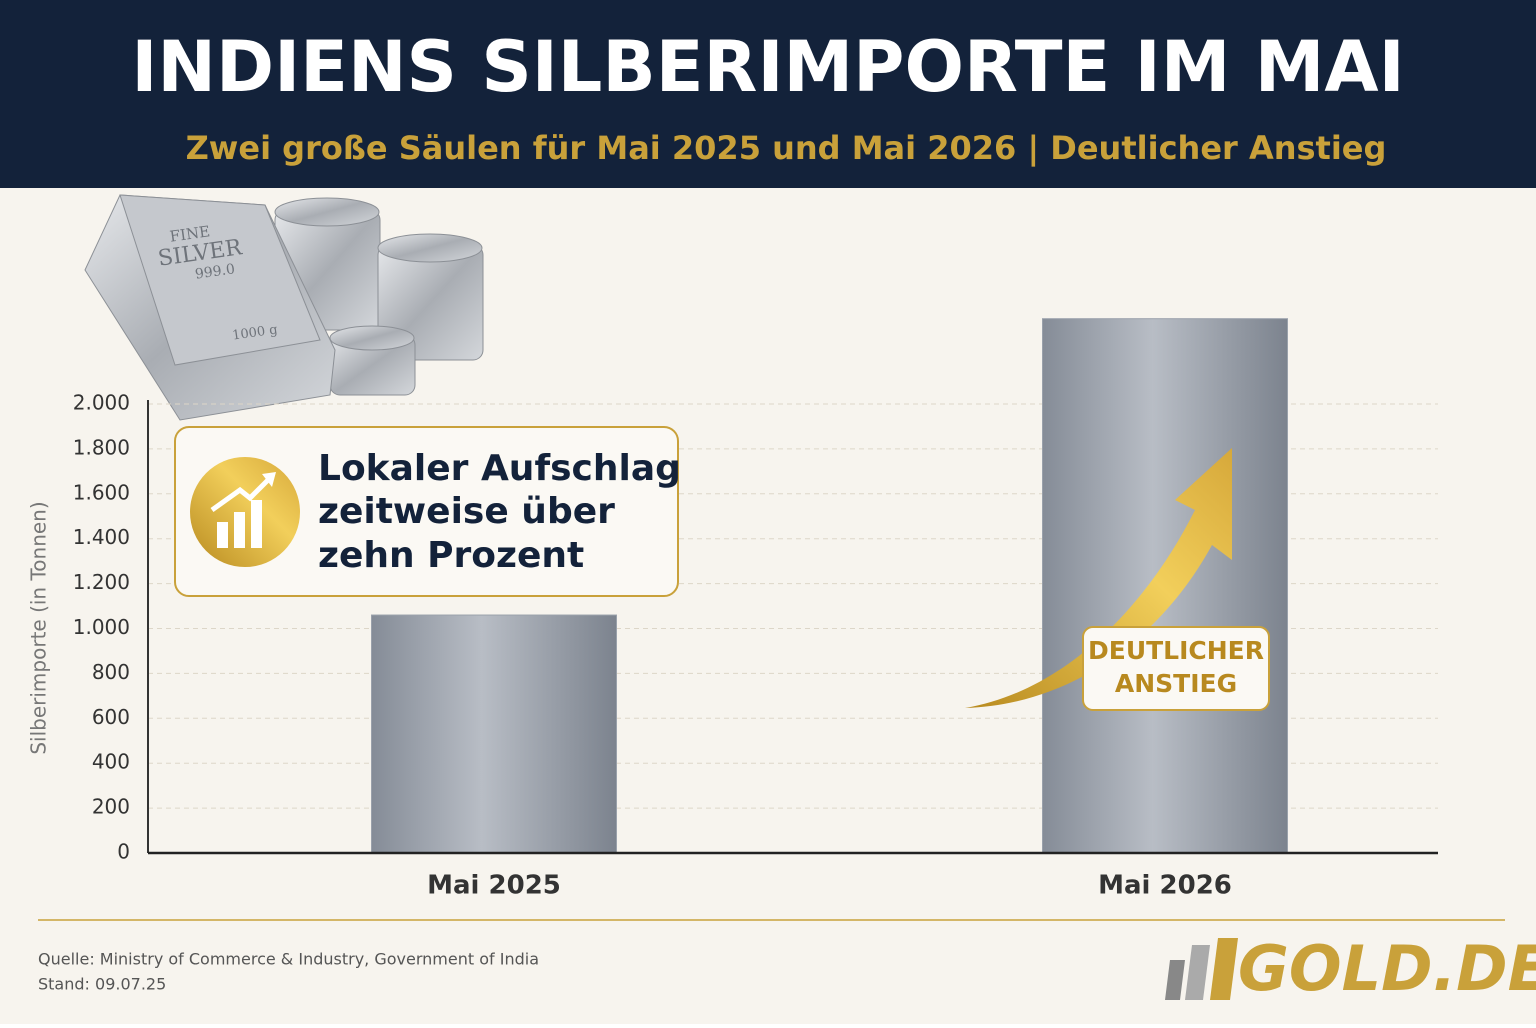 The height and width of the screenshot is (1028, 1536). What do you see at coordinates (111, 807) in the screenshot?
I see `y-tick-label: 200` at bounding box center [111, 807].